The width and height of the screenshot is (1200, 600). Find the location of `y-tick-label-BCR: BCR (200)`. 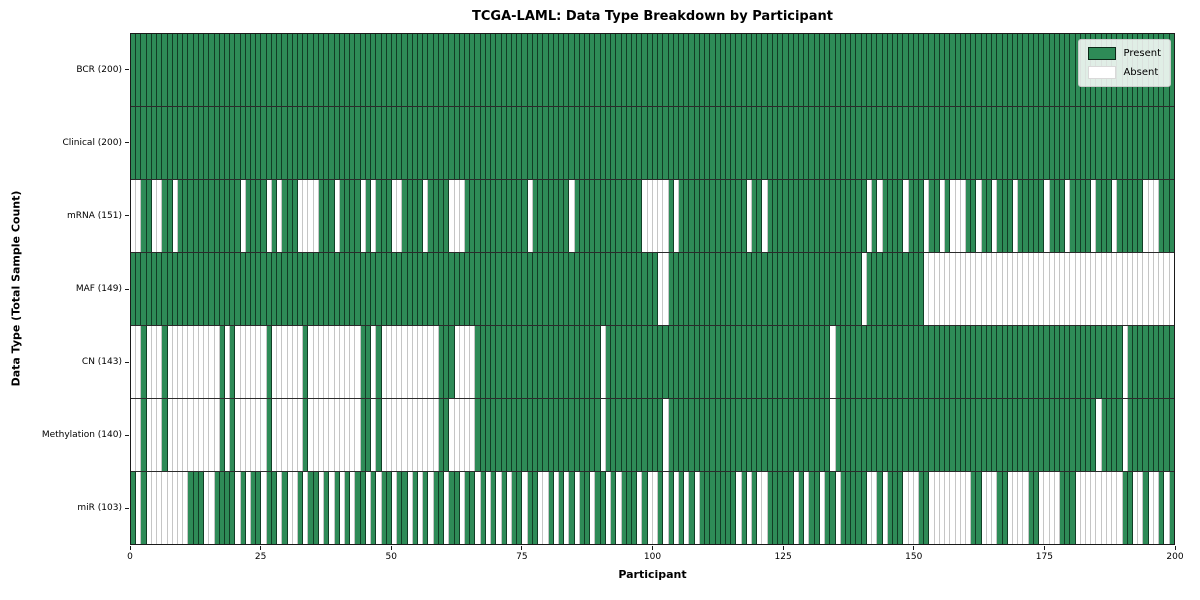

y-tick-label-BCR: BCR (200) is located at coordinates (99, 69).